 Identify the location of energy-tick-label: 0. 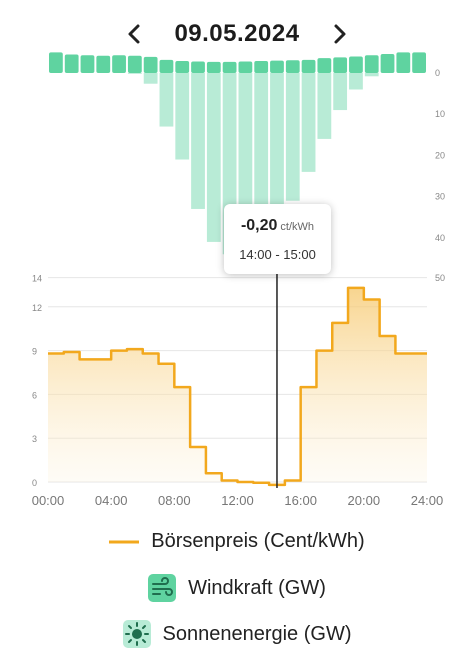
(437, 73).